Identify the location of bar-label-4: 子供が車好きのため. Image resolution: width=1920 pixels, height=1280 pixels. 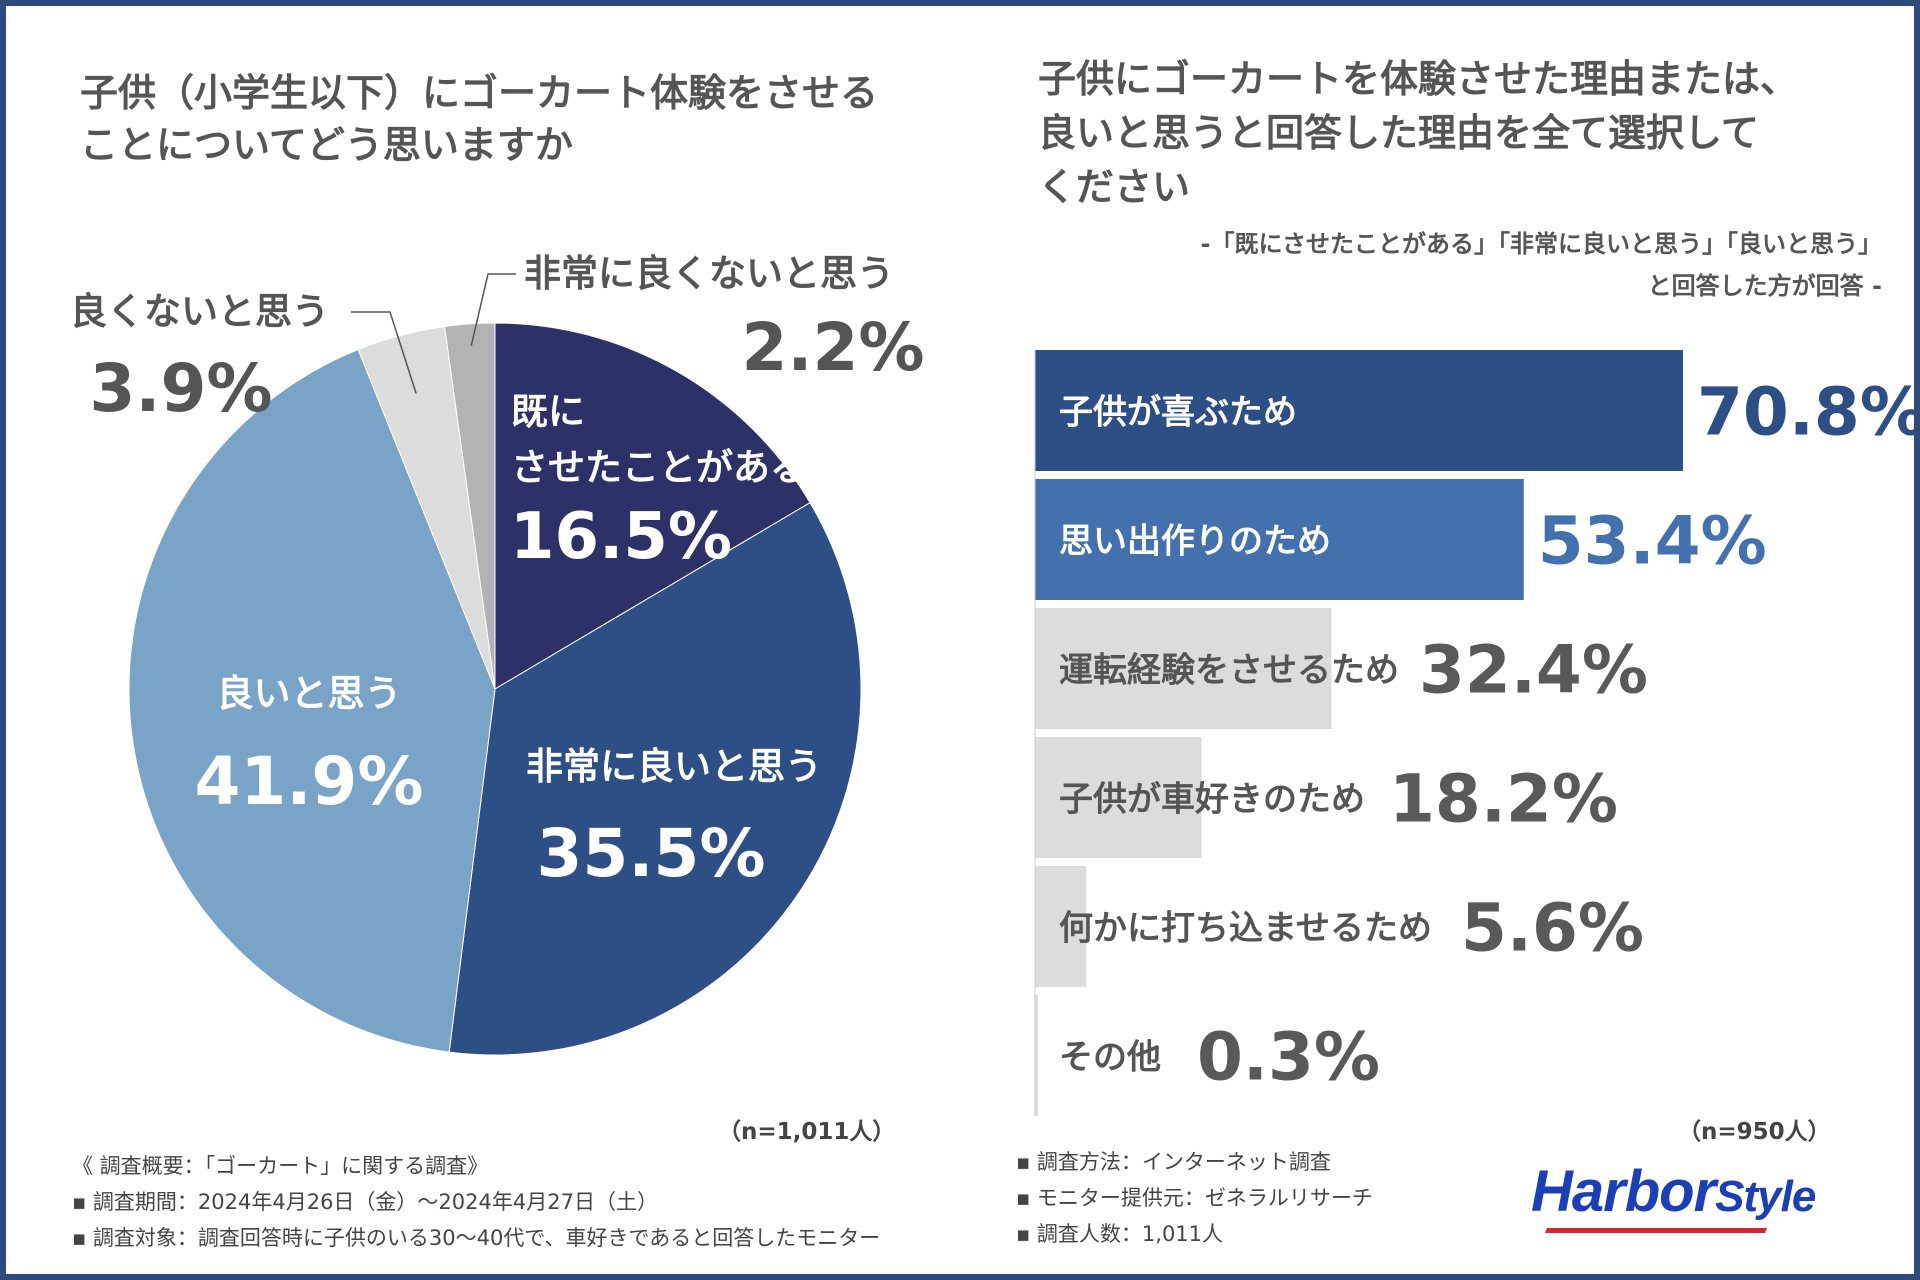
(1212, 800).